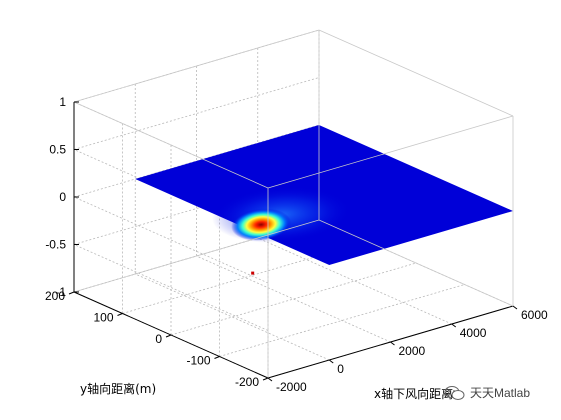 The image size is (561, 420). I want to click on x-tick-label: -2000, so click(291, 387).